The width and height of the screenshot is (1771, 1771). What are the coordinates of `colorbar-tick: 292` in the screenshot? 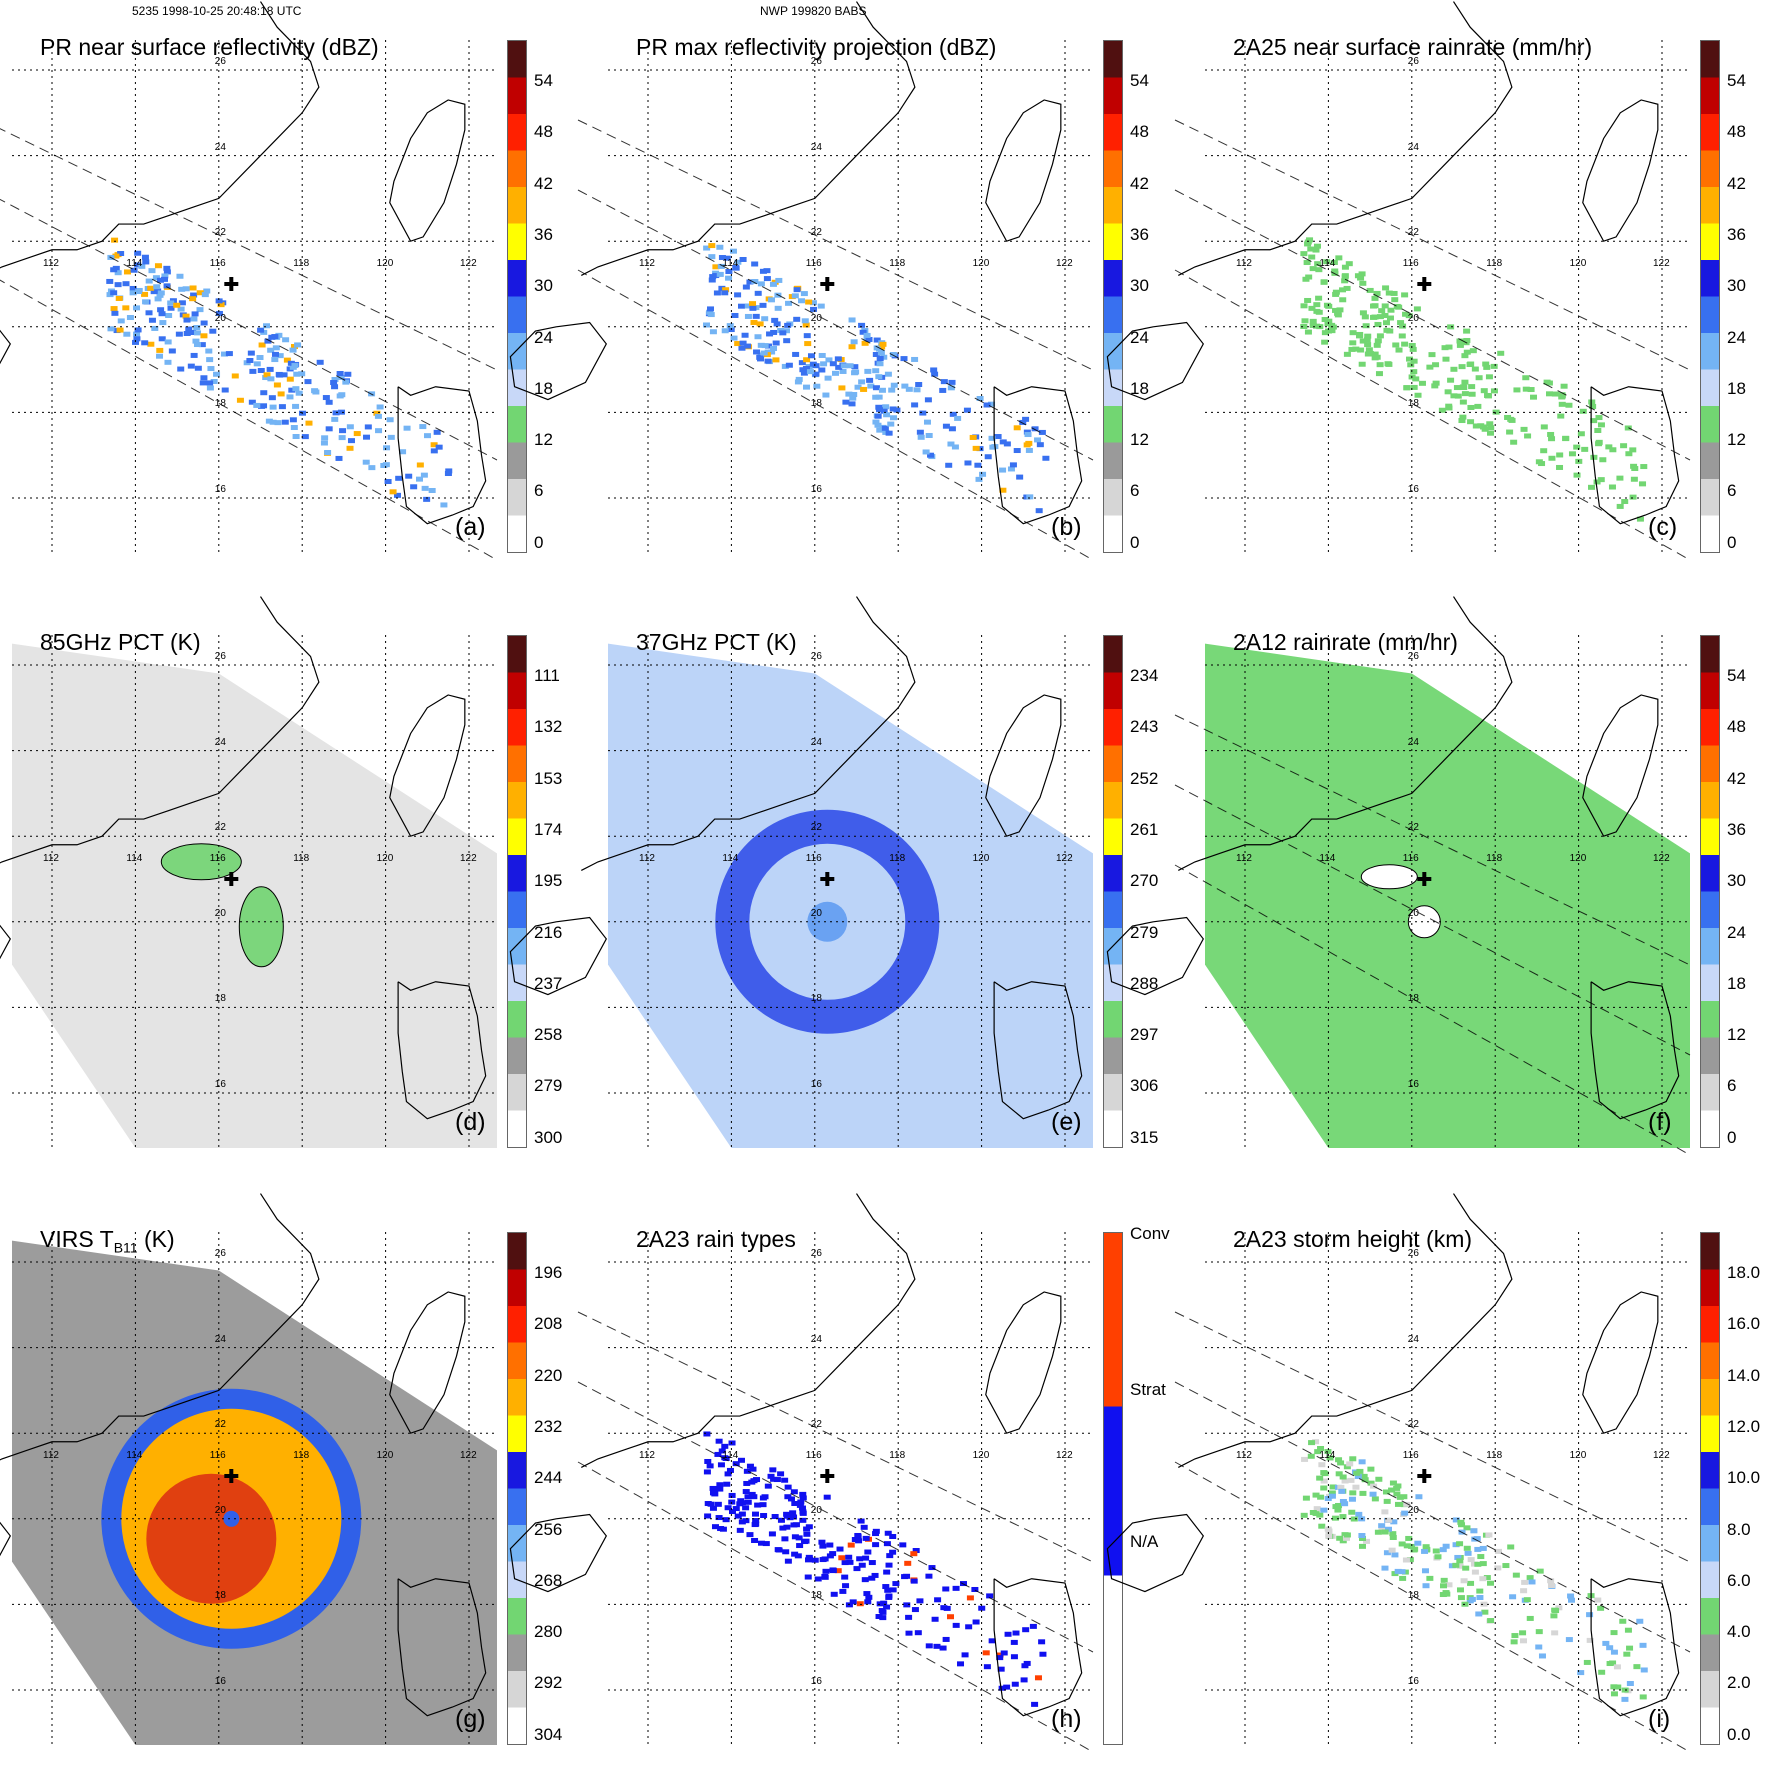 It's located at (548, 1683).